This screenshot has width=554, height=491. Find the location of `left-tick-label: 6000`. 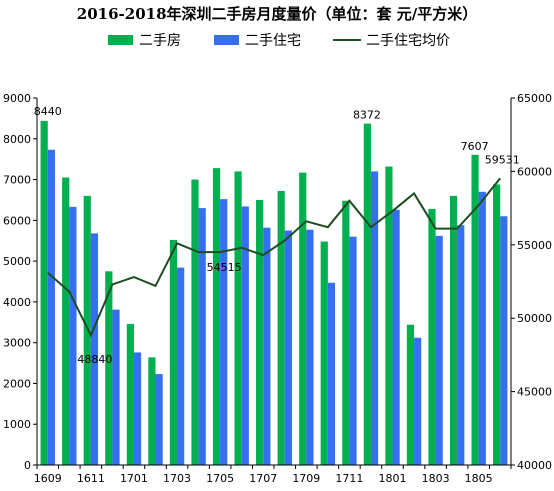

left-tick-label: 6000 is located at coordinates (17, 220).